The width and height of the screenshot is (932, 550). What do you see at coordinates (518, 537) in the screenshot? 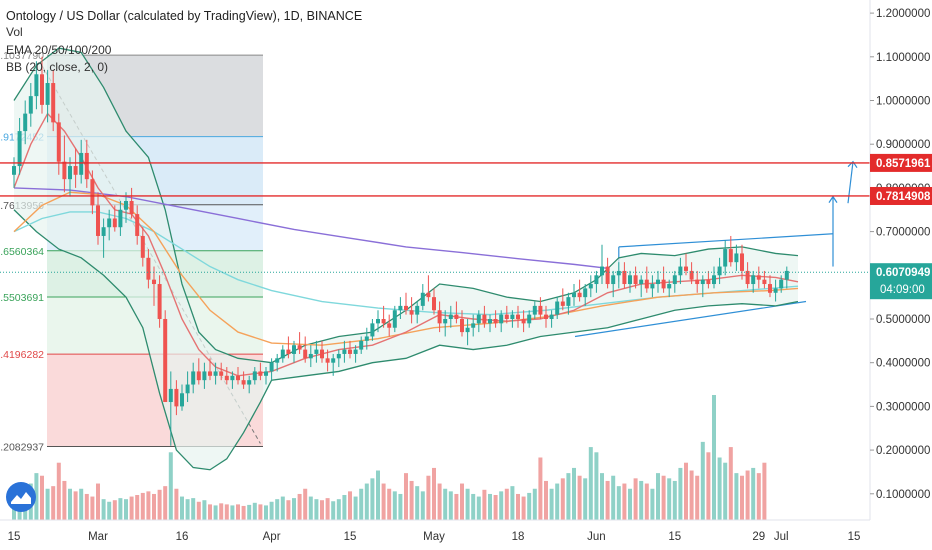
I see `time-tick-label: 18` at bounding box center [518, 537].